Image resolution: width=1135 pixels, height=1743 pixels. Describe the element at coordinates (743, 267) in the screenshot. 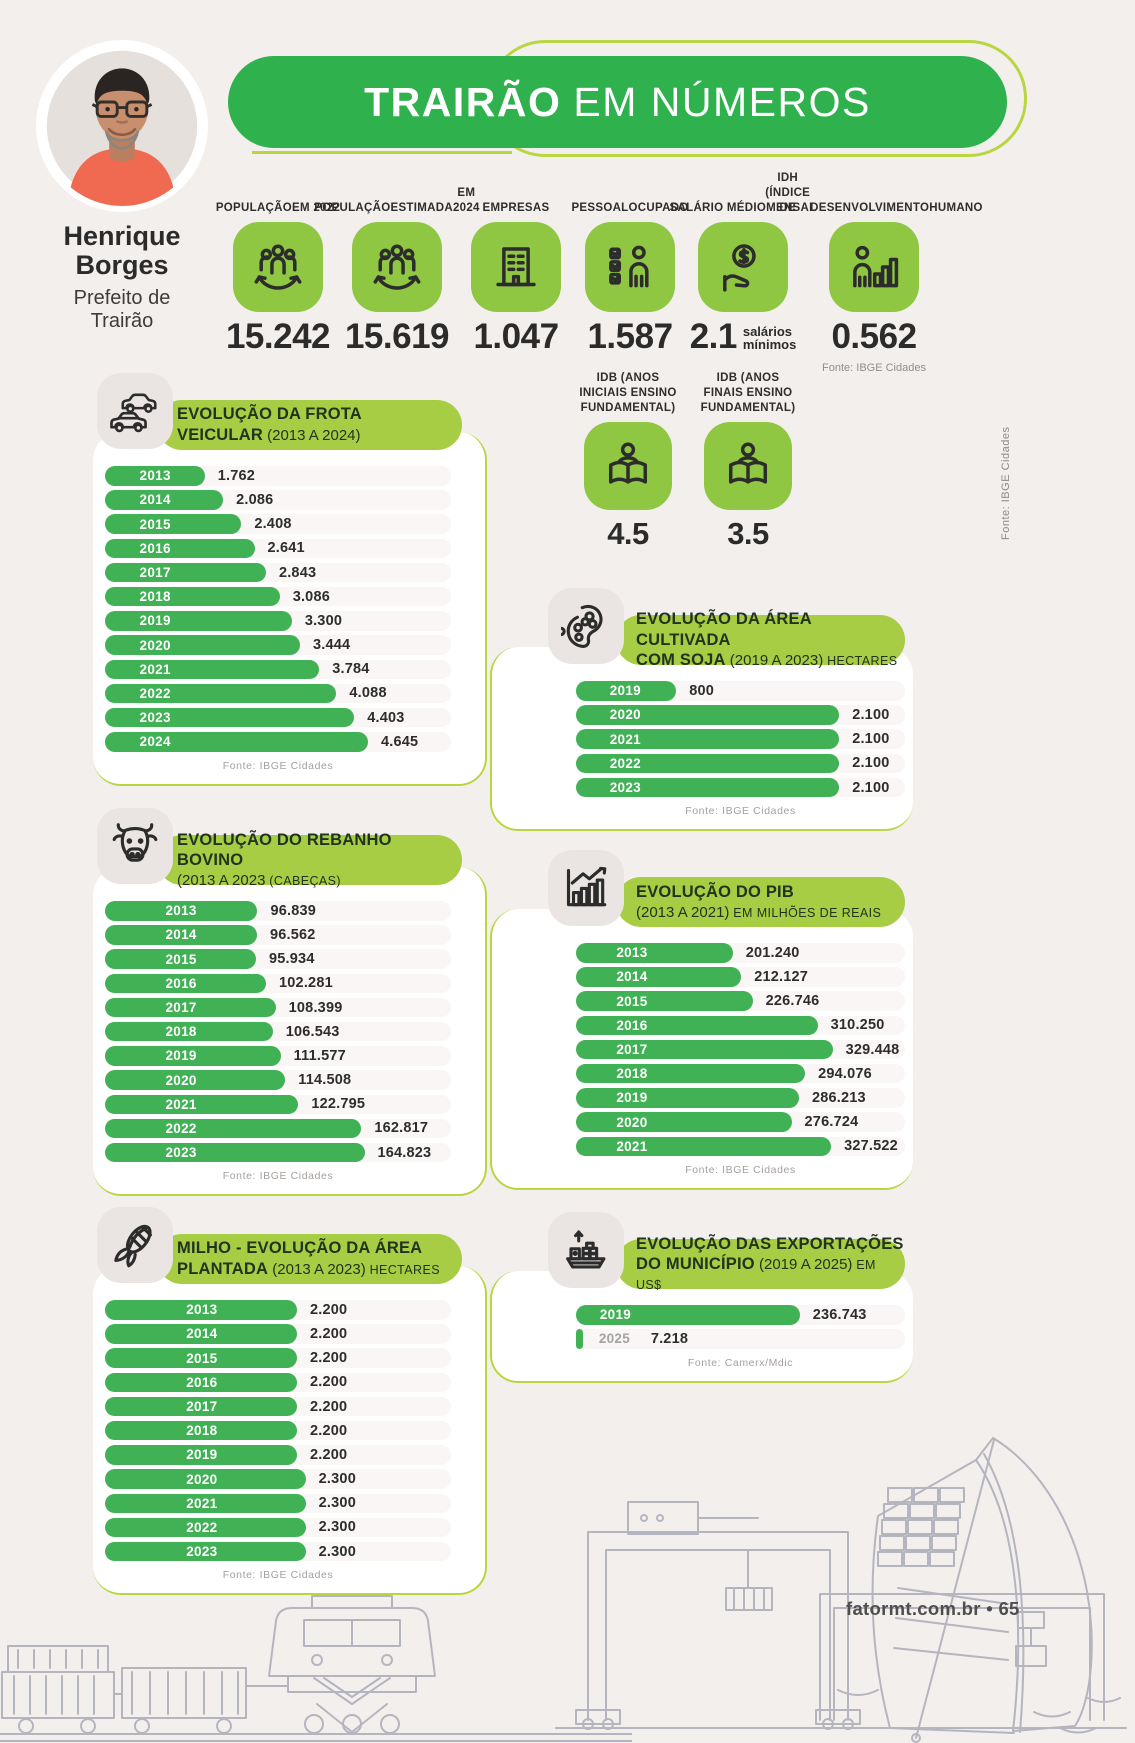

I see `salary-hand-icon` at that location.